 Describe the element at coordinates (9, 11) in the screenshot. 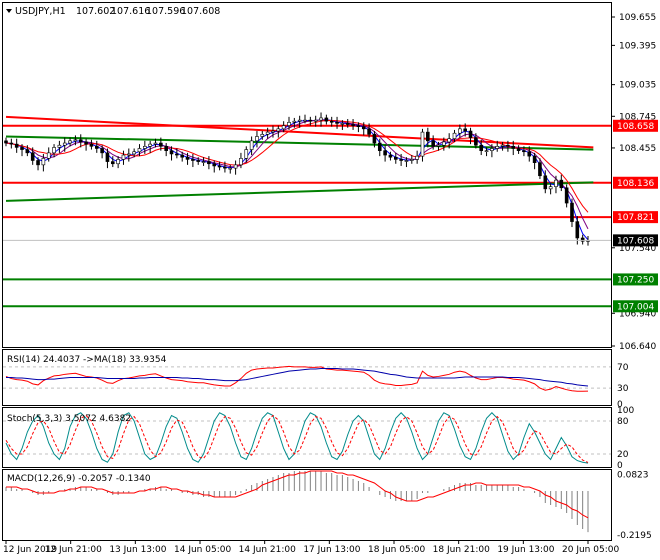

I see `dropdown-triangle-icon` at that location.